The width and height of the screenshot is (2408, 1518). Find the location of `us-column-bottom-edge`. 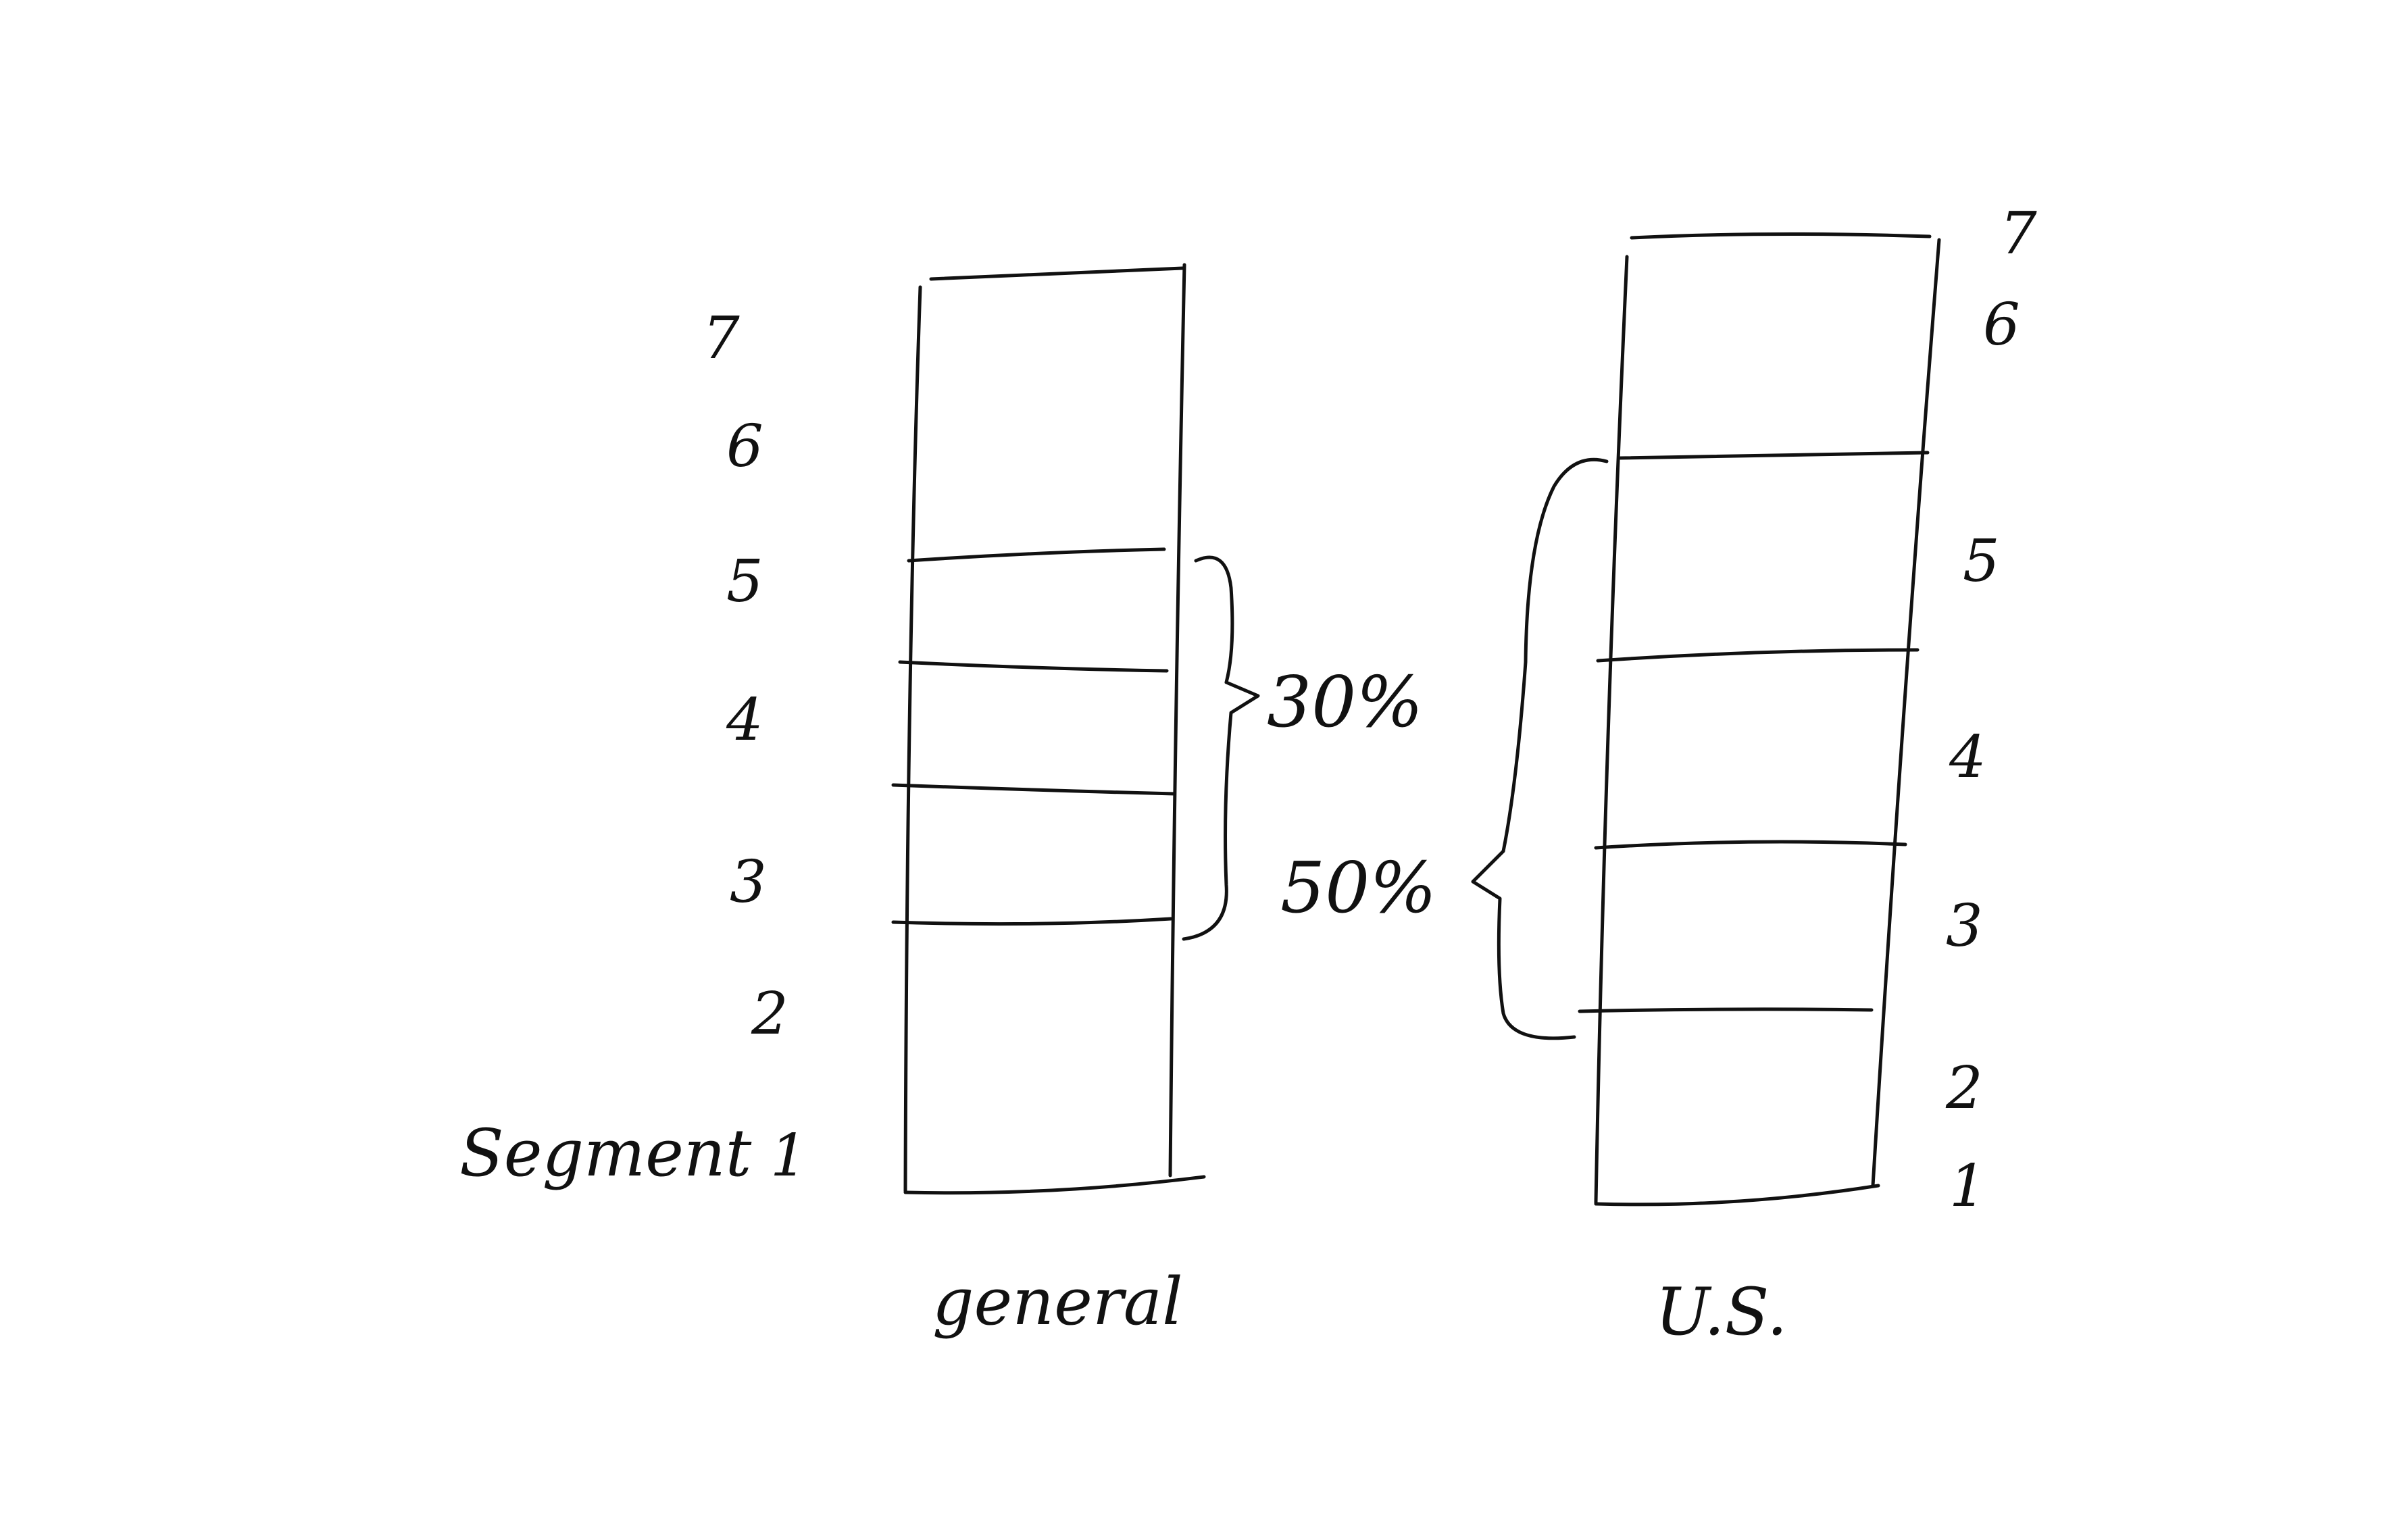

us-column-bottom-edge is located at coordinates (1737, 1195).